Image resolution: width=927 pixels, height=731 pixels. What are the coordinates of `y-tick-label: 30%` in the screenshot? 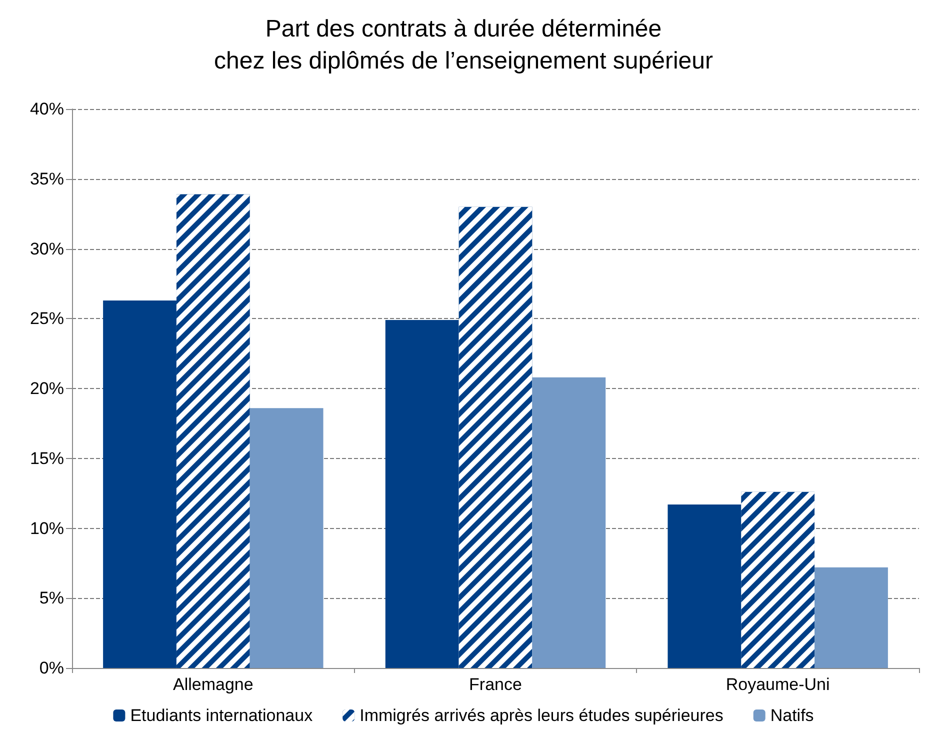 It's located at (47, 248).